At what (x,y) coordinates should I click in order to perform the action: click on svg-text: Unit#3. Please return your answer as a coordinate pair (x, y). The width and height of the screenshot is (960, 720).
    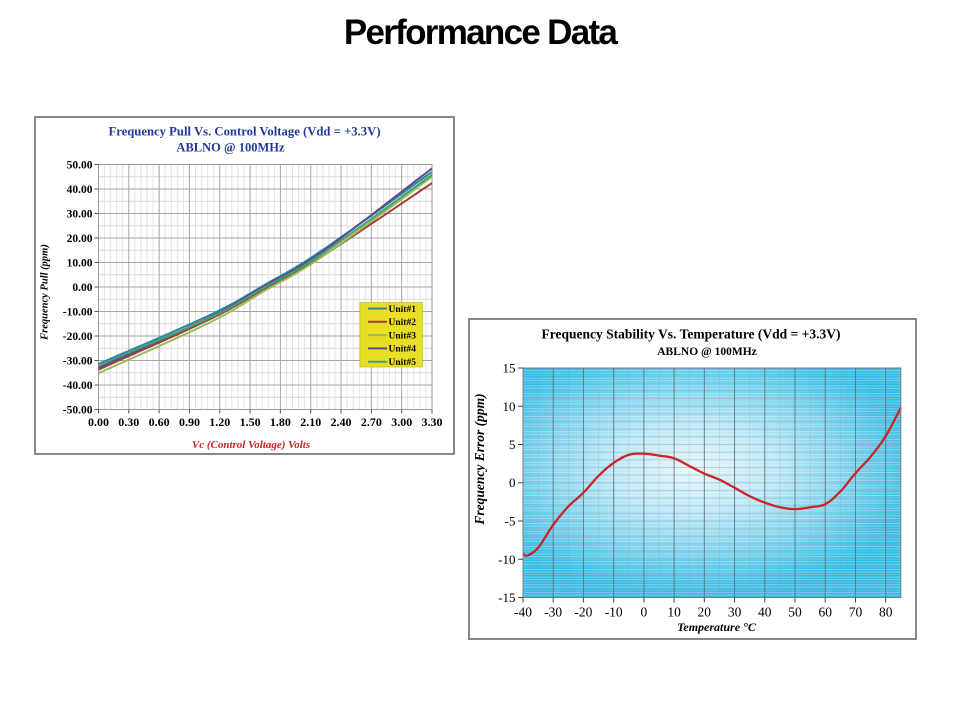
    Looking at the image, I should click on (403, 336).